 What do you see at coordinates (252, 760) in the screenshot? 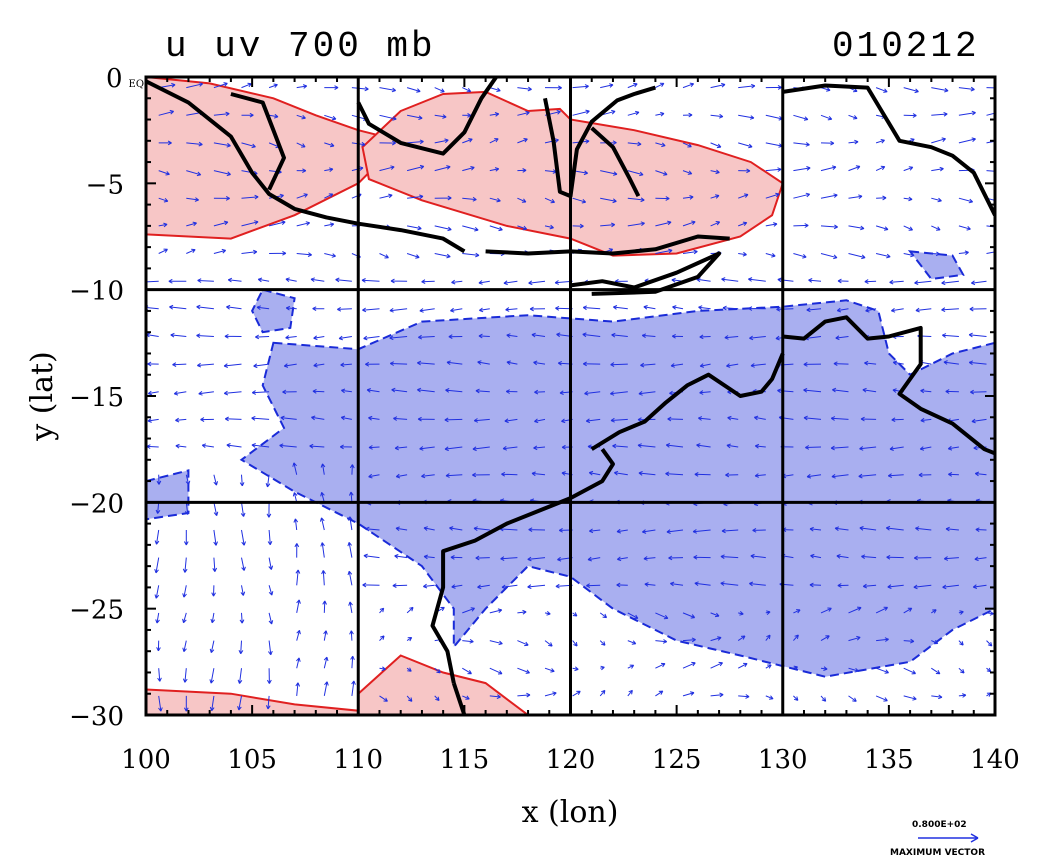
I see `x-tick-label: 105` at bounding box center [252, 760].